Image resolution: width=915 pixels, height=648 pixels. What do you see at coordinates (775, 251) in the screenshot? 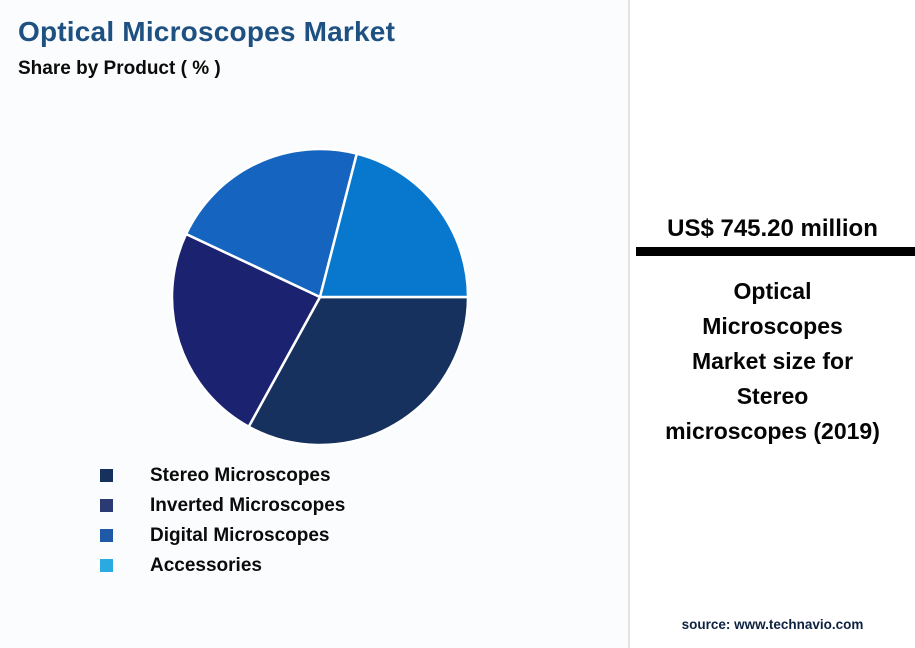
I see `accent-bar` at bounding box center [775, 251].